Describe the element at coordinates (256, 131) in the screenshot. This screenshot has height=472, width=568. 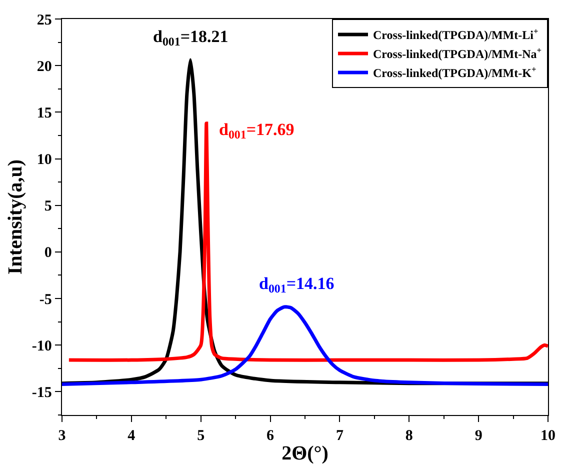
I see `annotation: d$_{001}$=17.69` at that location.